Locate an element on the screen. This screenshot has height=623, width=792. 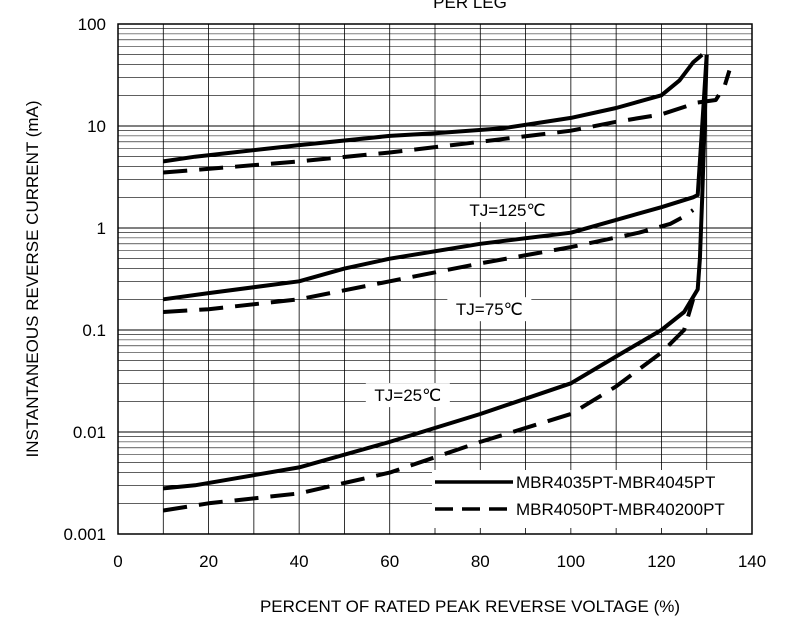
annotation-label: TJ=125℃ is located at coordinates (507, 210).